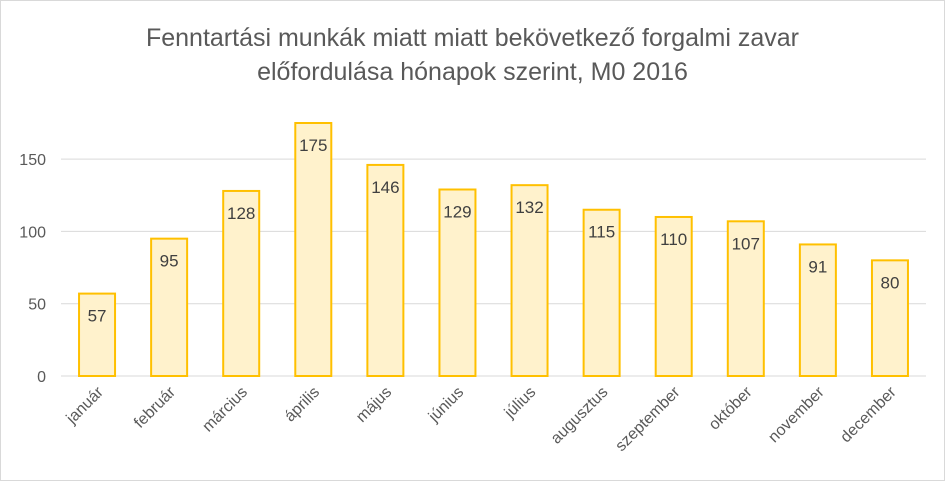 The width and height of the screenshot is (945, 481). Describe the element at coordinates (889, 282) in the screenshot. I see `data-label: 80` at that location.